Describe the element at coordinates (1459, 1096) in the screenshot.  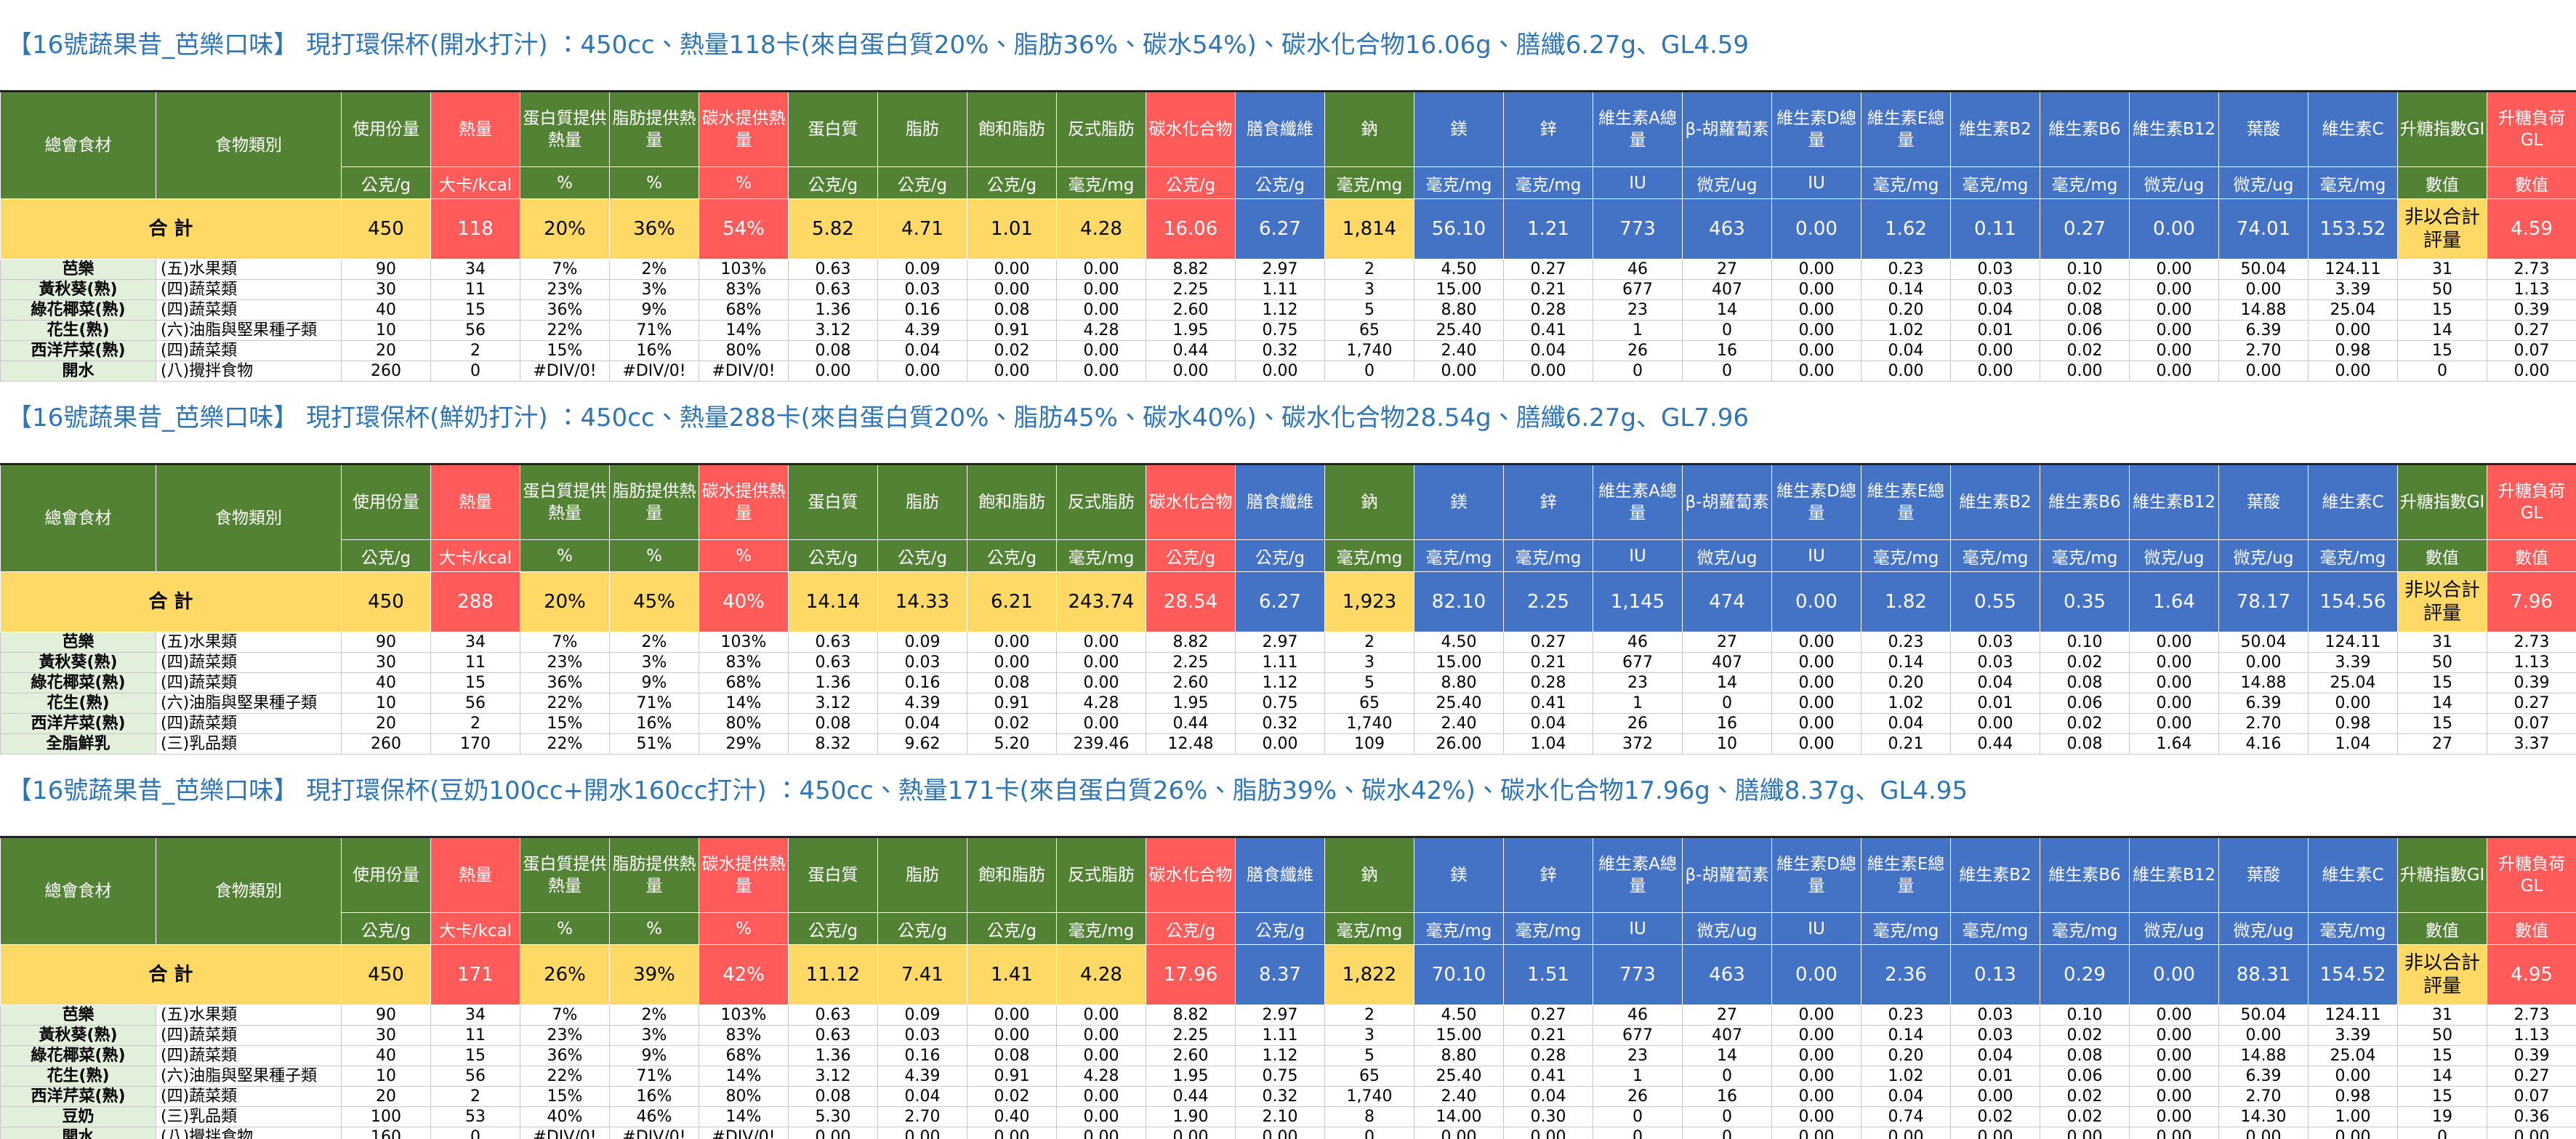
I see `food-value: 2.40` at that location.